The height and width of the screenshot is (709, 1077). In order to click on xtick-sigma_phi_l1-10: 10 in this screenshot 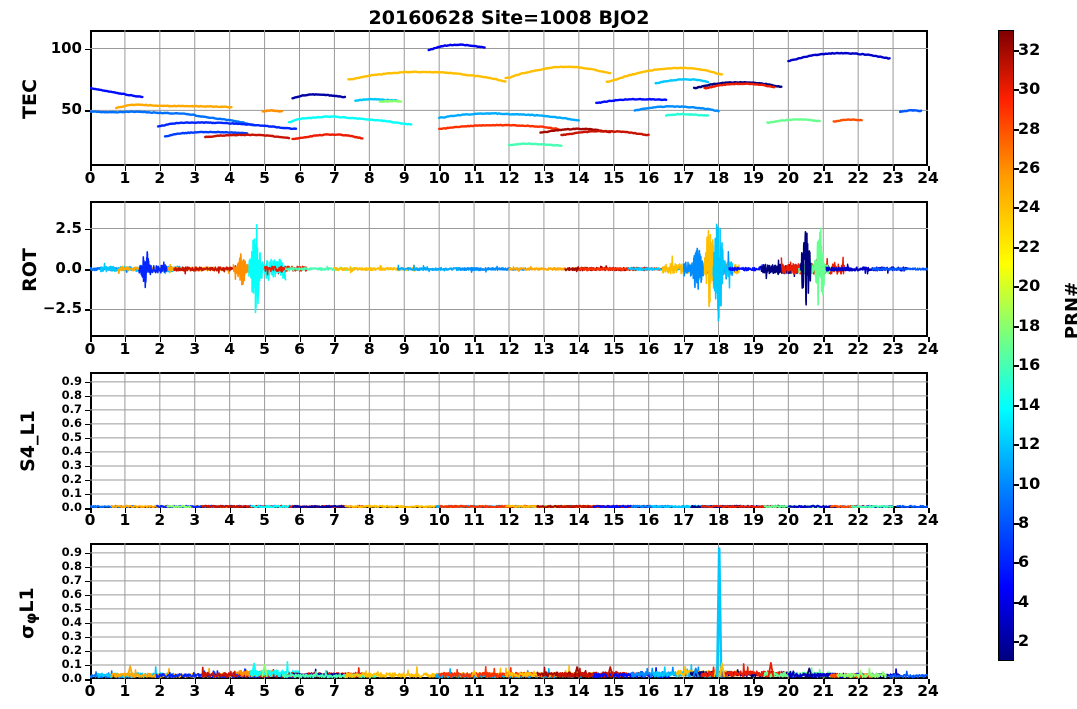, I will do `click(439, 691)`.